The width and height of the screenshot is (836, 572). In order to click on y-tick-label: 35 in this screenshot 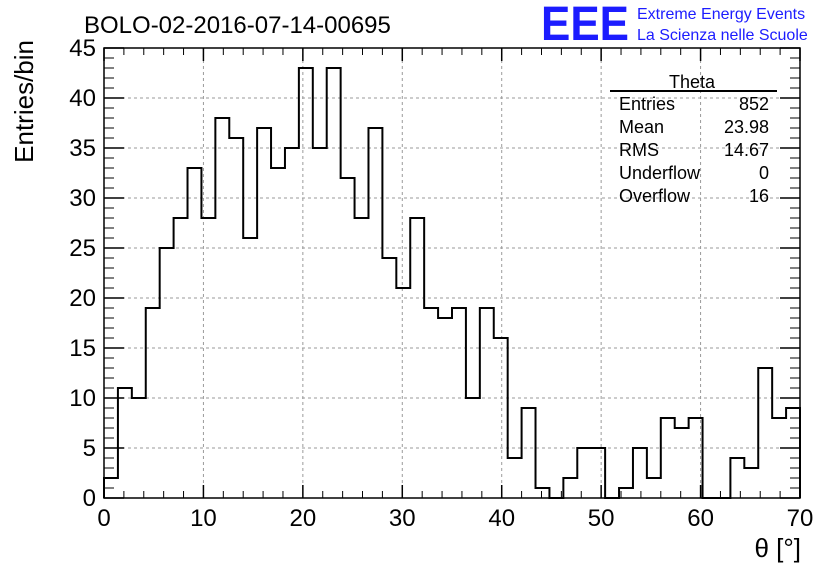, I will do `click(82, 148)`.